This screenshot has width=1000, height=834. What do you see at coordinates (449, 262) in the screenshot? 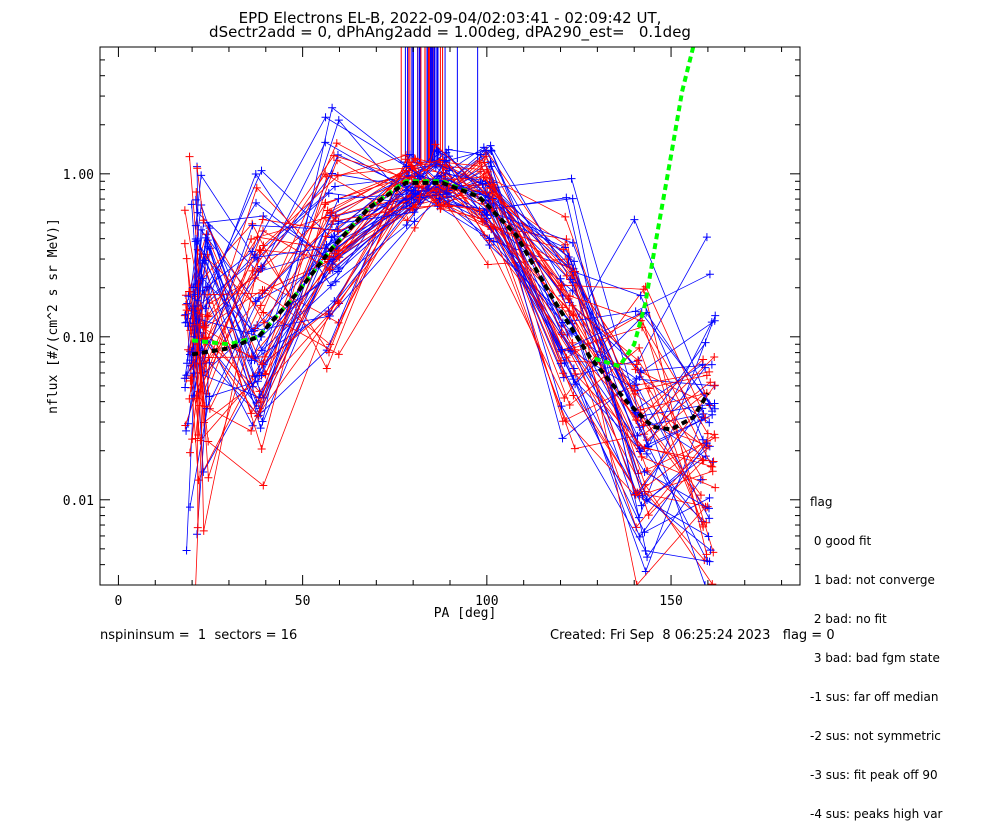
I see `flux-curve` at bounding box center [449, 262].